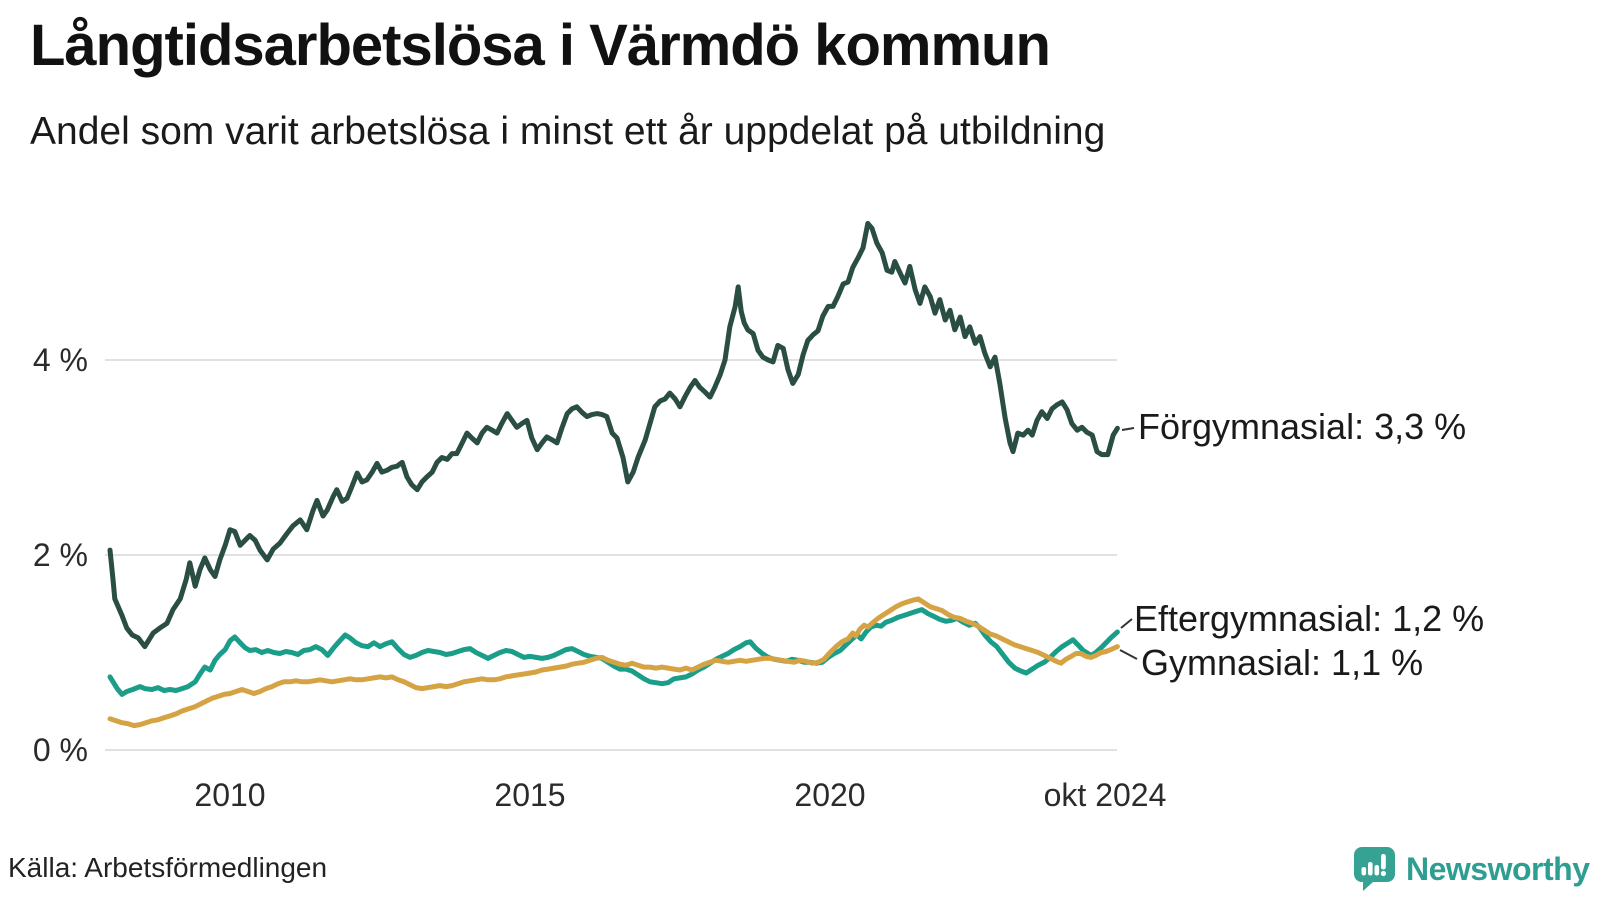 The image size is (1600, 900). I want to click on series-end-label-eftergymnasial: Eftergymnasial: 1,2 %, so click(1309, 618).